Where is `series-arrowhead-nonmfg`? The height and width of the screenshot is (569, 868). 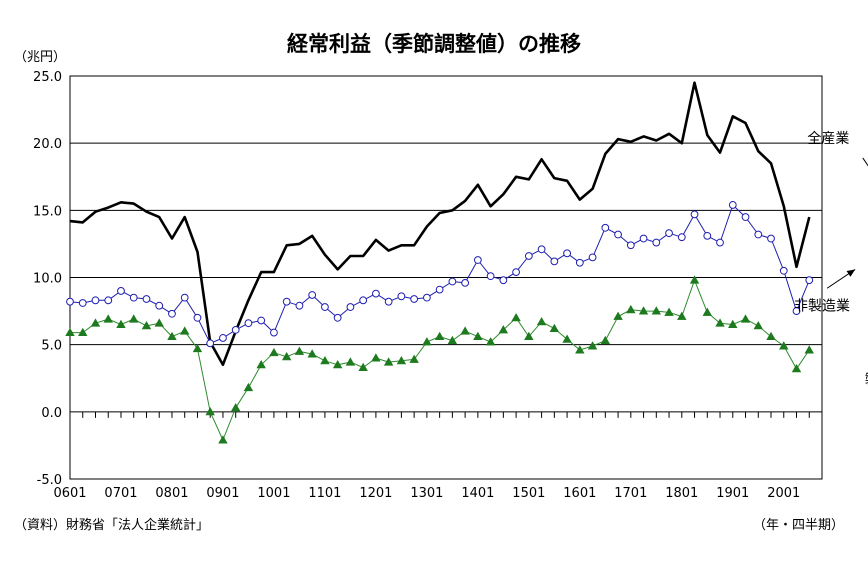
series-arrowhead-nonmfg is located at coordinates (851, 273).